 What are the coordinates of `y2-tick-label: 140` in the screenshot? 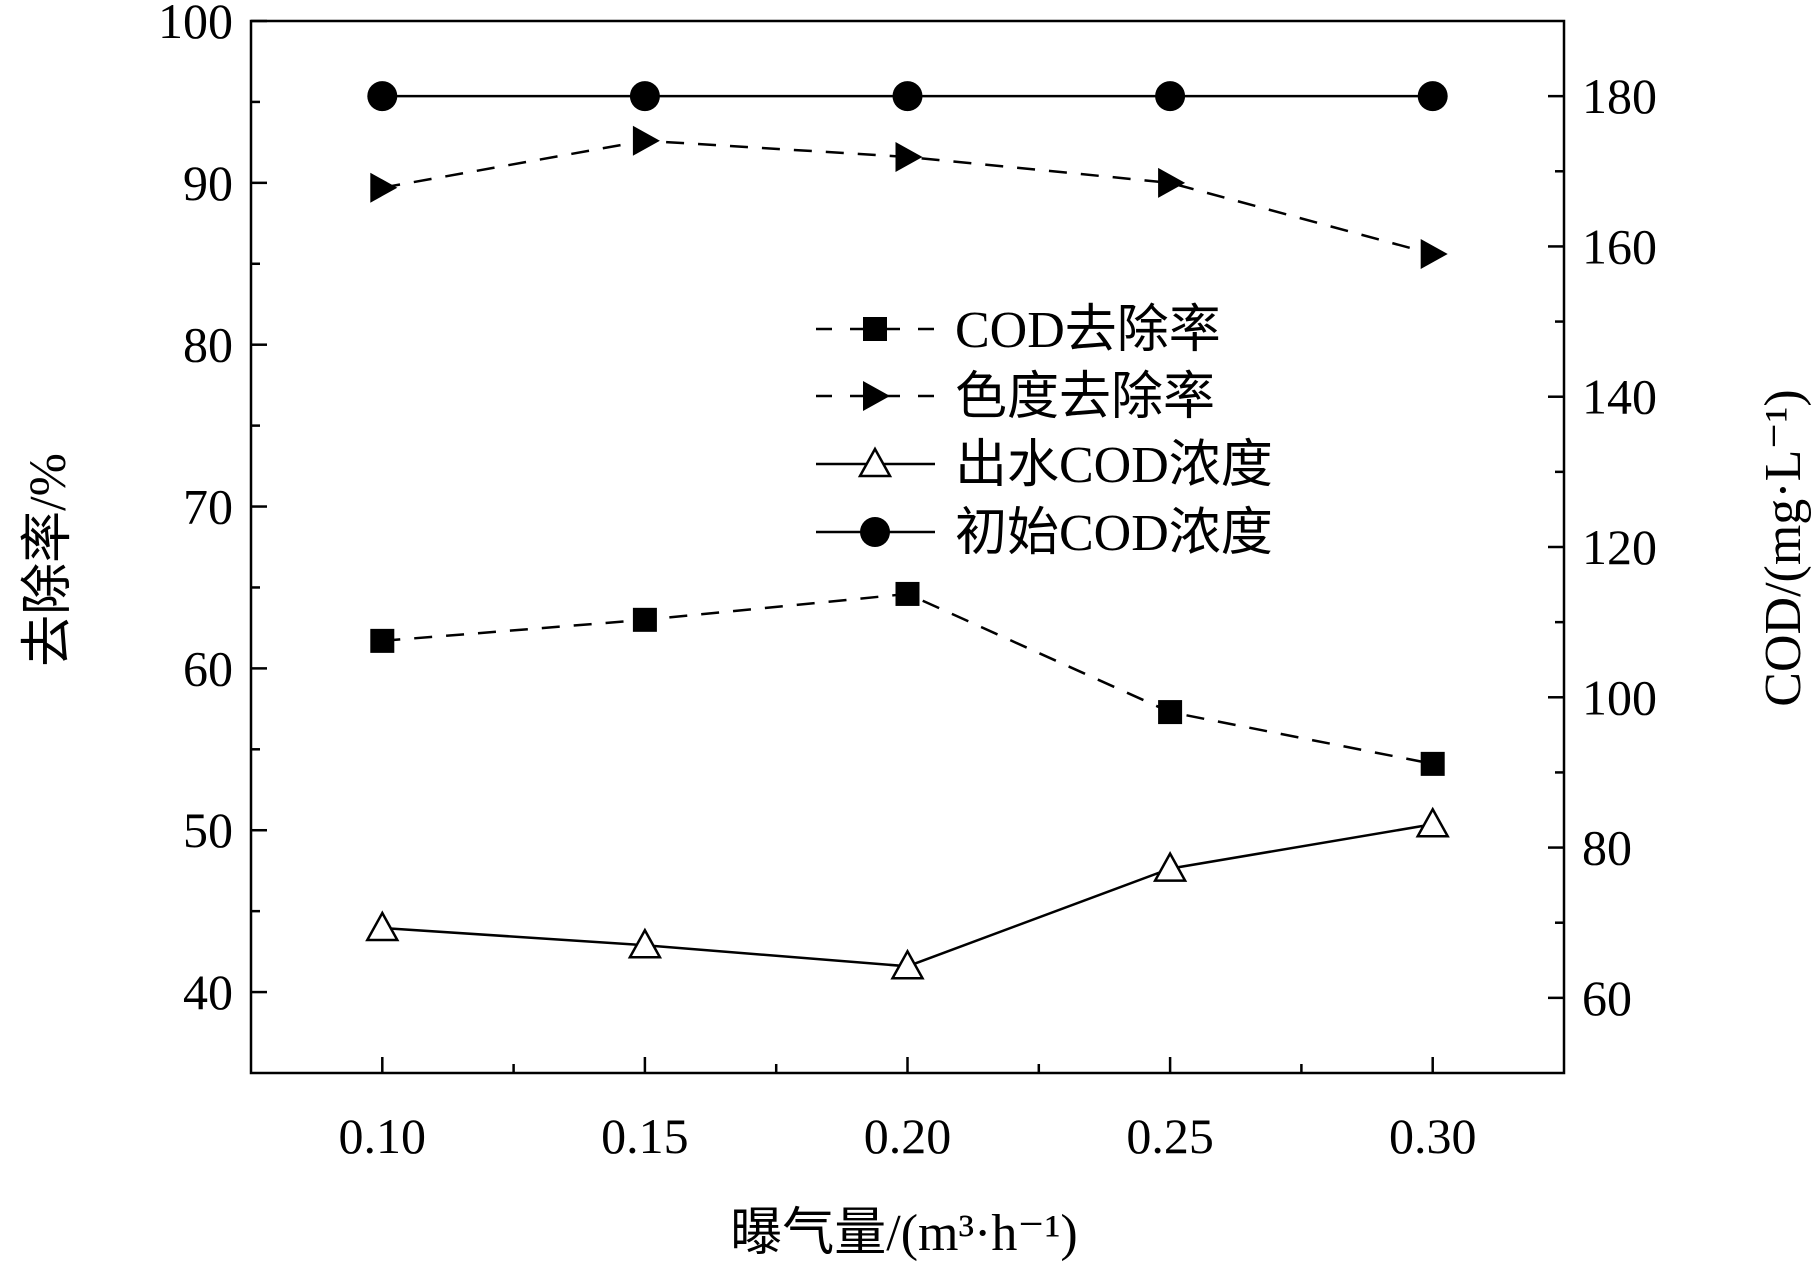 It's located at (1619, 397).